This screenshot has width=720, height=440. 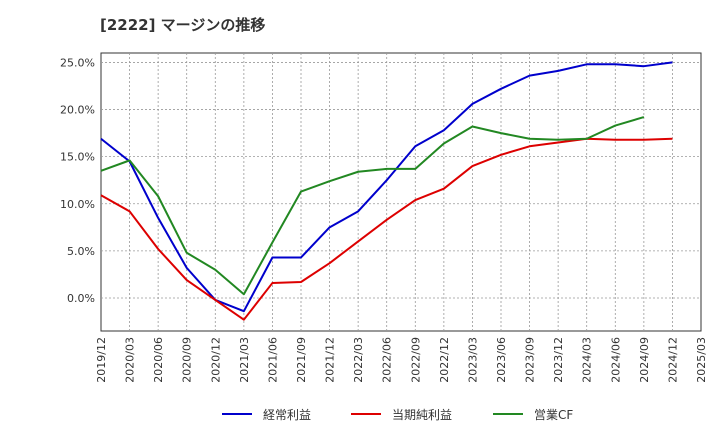 I want to click on y-tick-label: 5.0%, so click(x=81, y=251).